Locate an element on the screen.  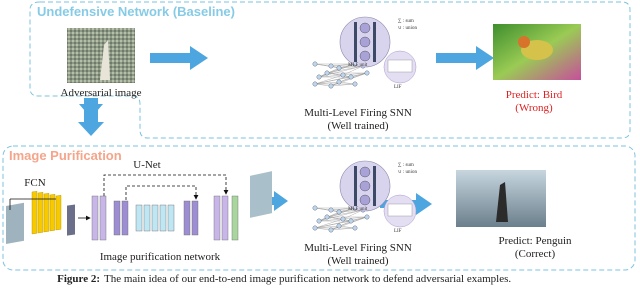
adversarial-label: Adversarial image is located at coordinates (101, 93).